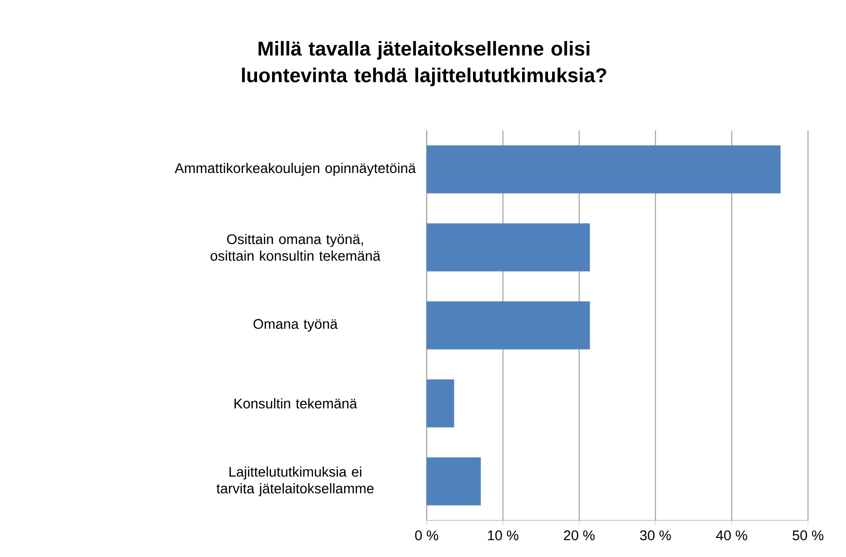 Image resolution: width=846 pixels, height=557 pixels. What do you see at coordinates (503, 535) in the screenshot?
I see `x-tick-label: 10 %` at bounding box center [503, 535].